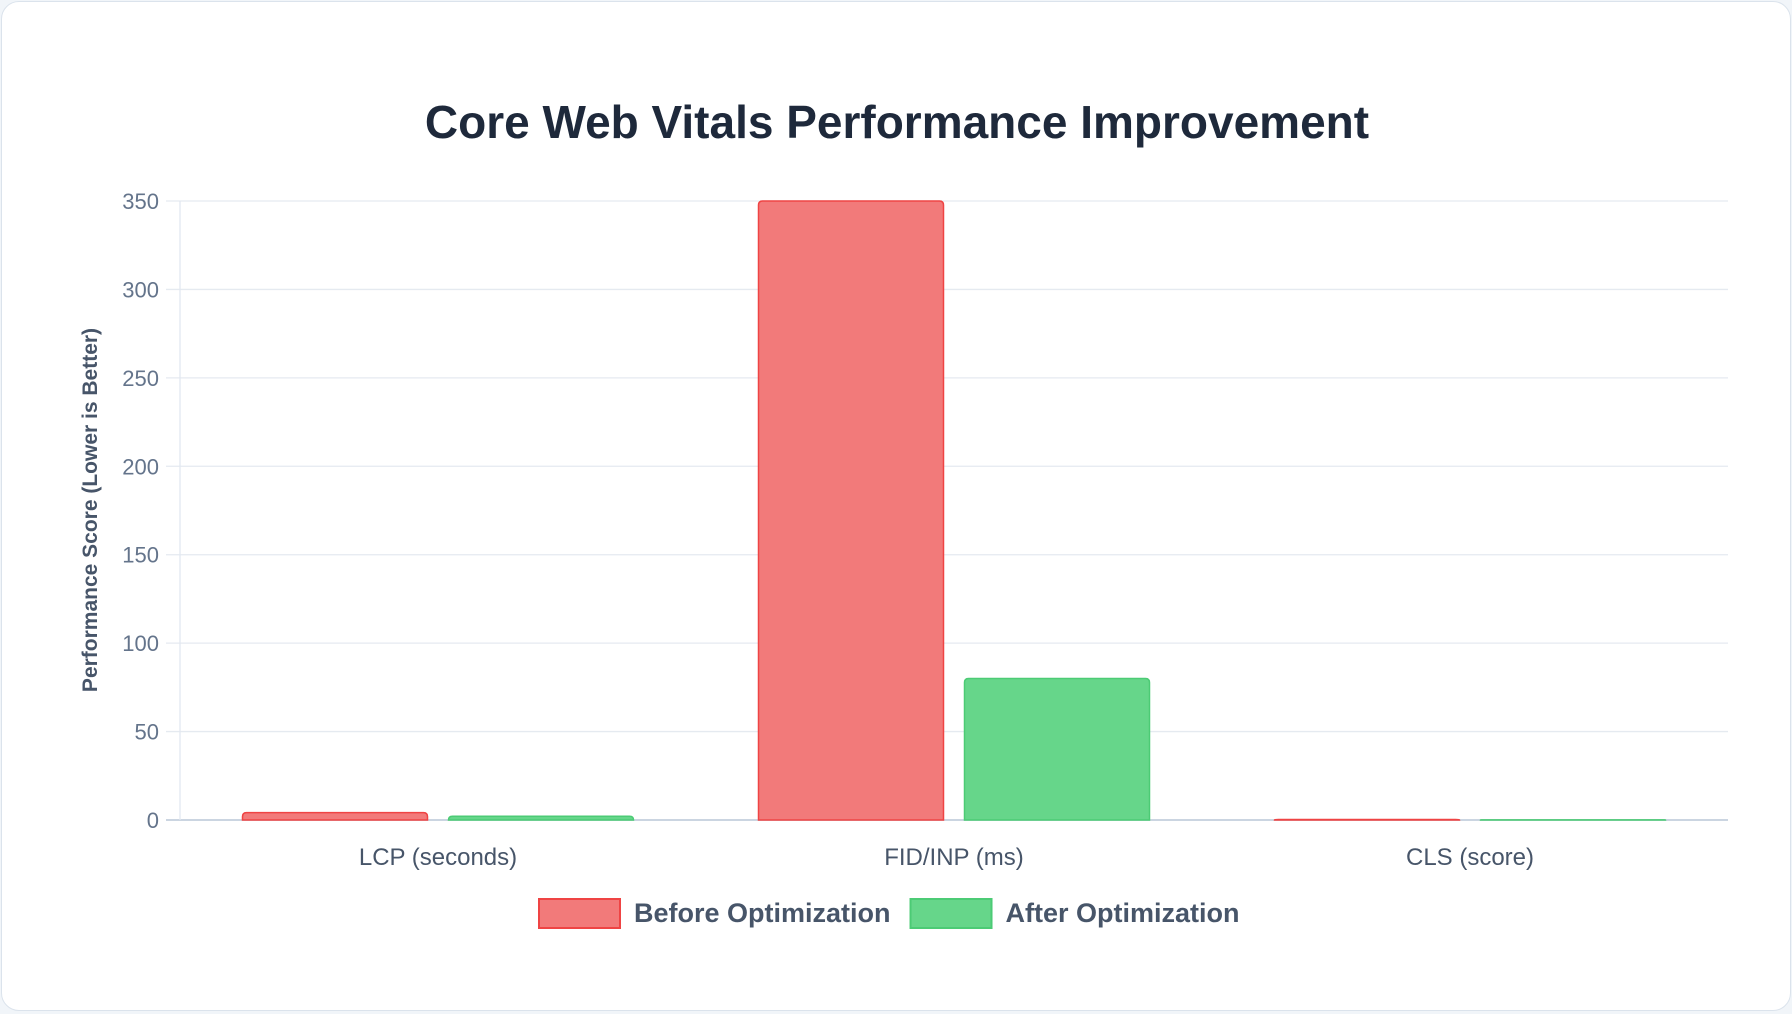  What do you see at coordinates (140, 643) in the screenshot?
I see `y-tick-label: 100` at bounding box center [140, 643].